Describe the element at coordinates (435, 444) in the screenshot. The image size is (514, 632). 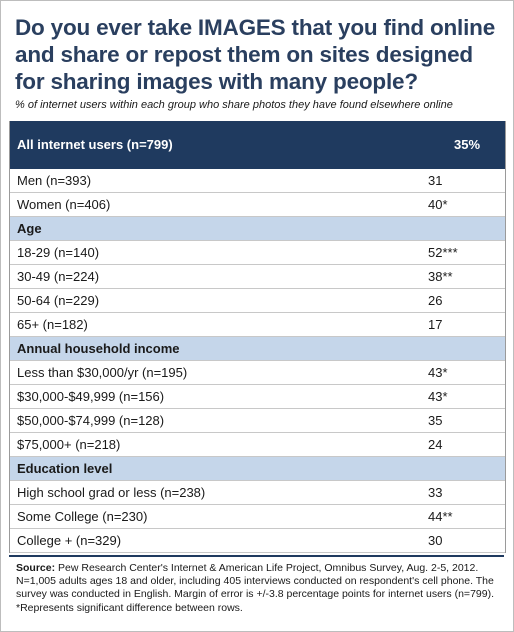
I see `row-value: 24` at that location.